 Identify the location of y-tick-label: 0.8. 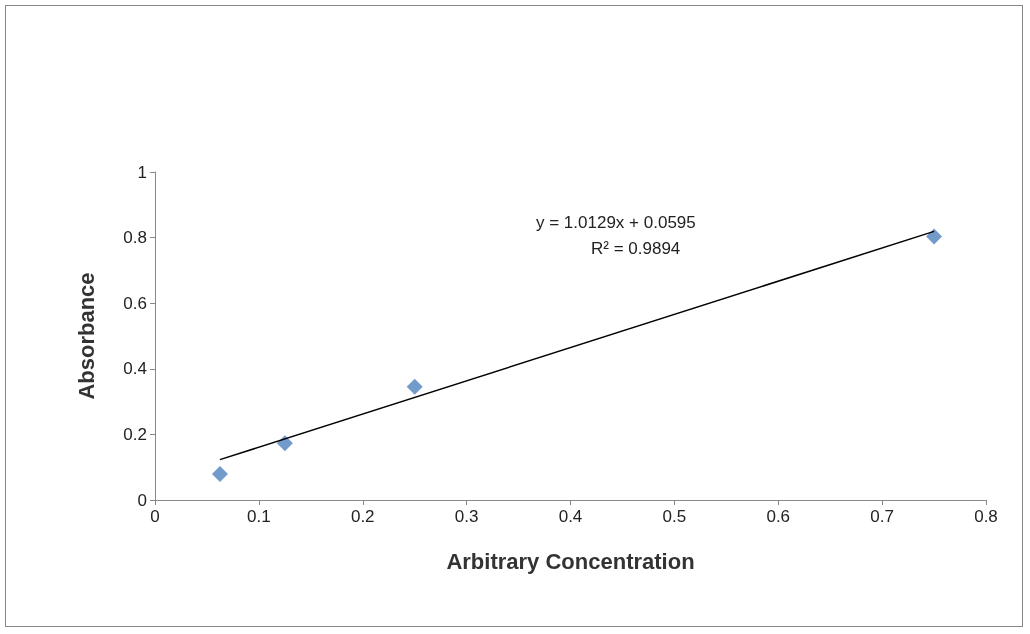
(135, 238).